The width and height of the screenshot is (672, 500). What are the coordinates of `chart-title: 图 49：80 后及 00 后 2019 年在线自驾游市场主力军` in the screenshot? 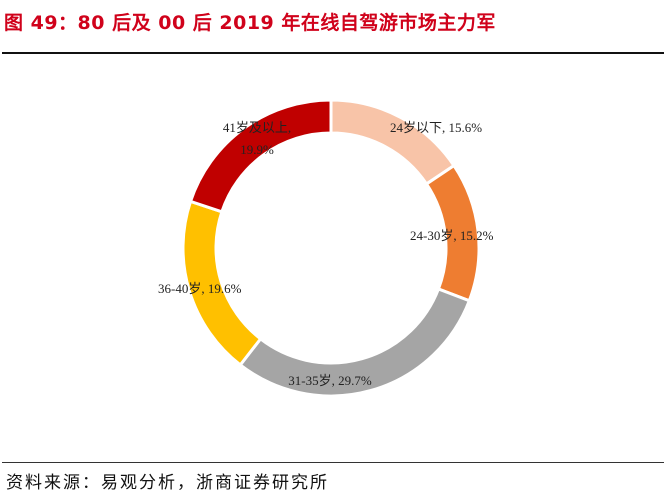 It's located at (250, 23).